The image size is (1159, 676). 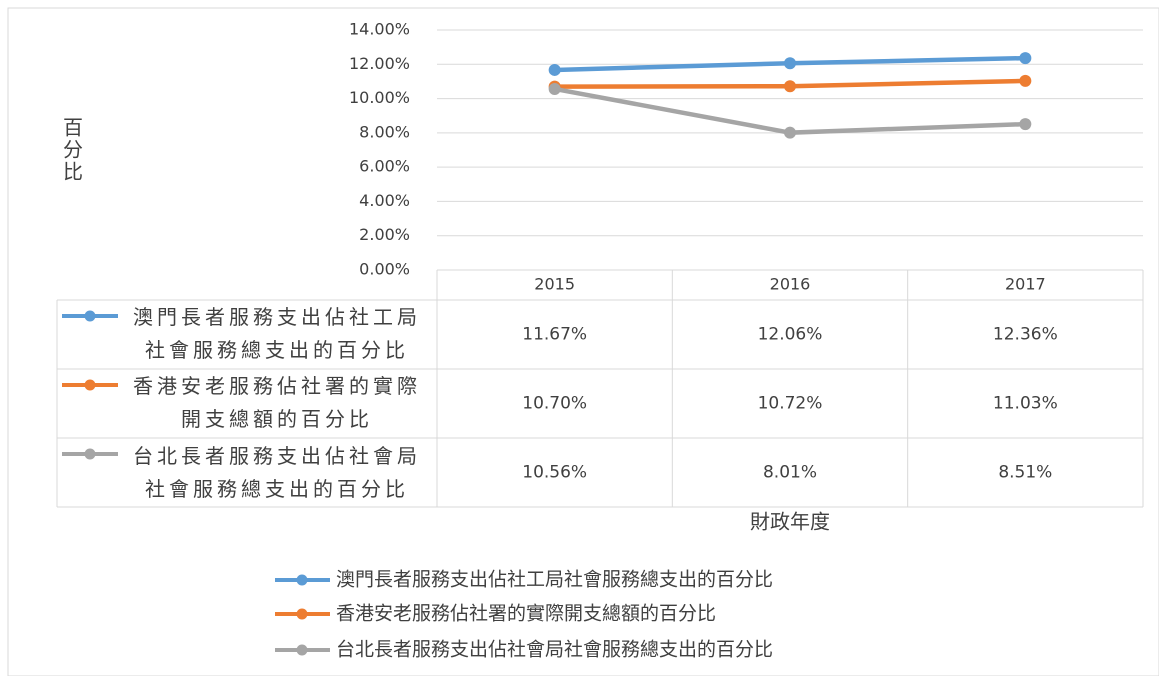 What do you see at coordinates (384, 166) in the screenshot?
I see `y-tick-label: 6.00%` at bounding box center [384, 166].